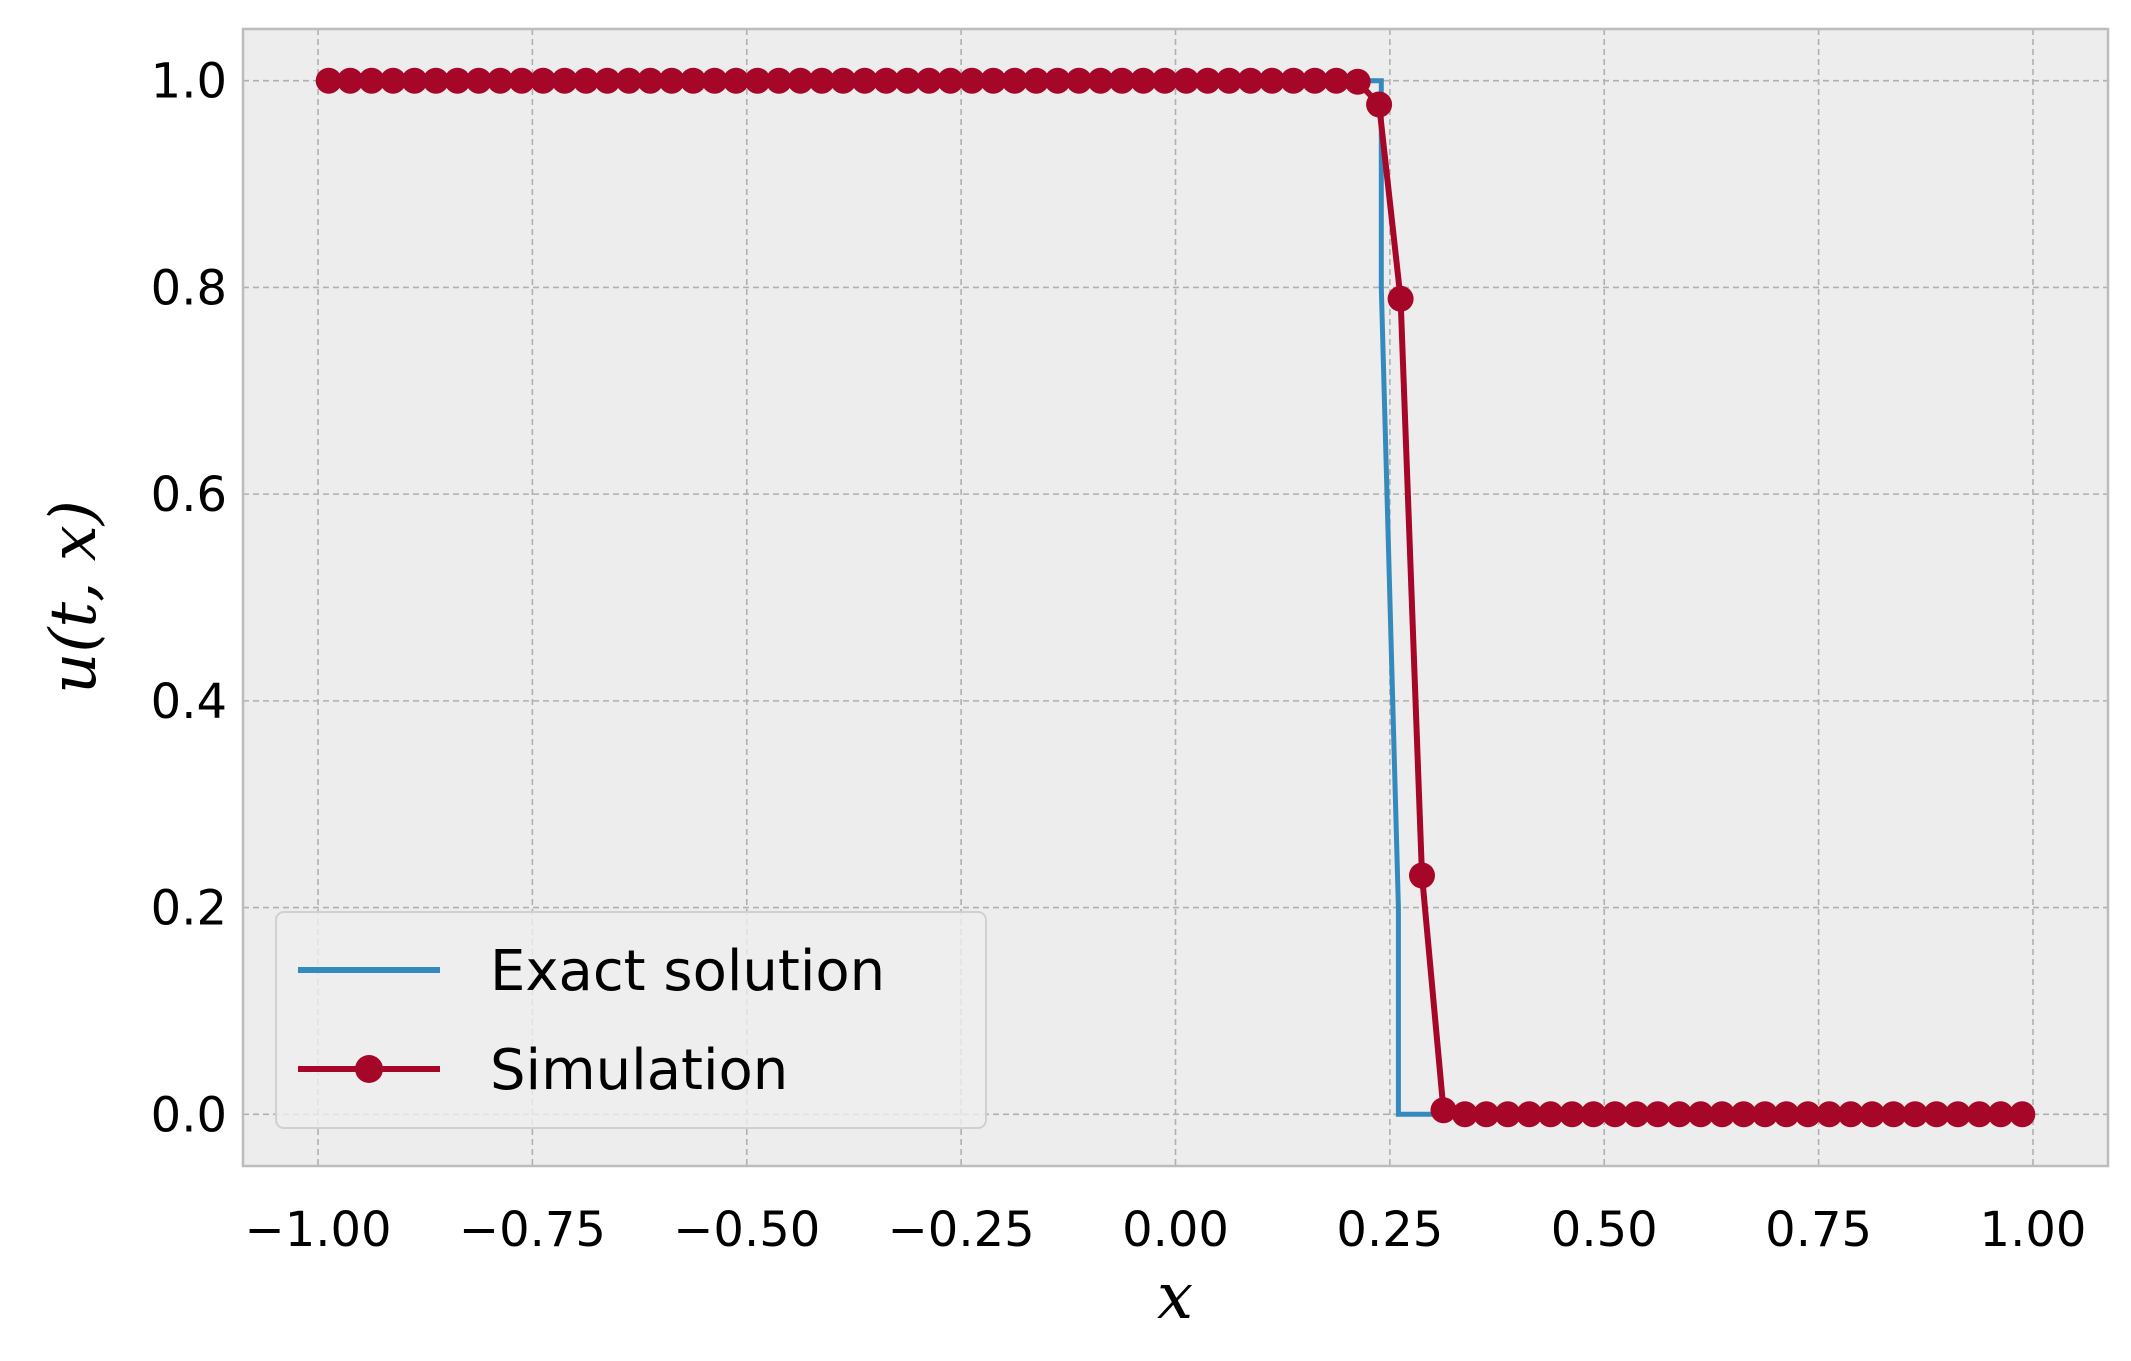 This screenshot has width=2131, height=1361. I want to click on x-tick-label: 0.25, so click(1389, 1230).